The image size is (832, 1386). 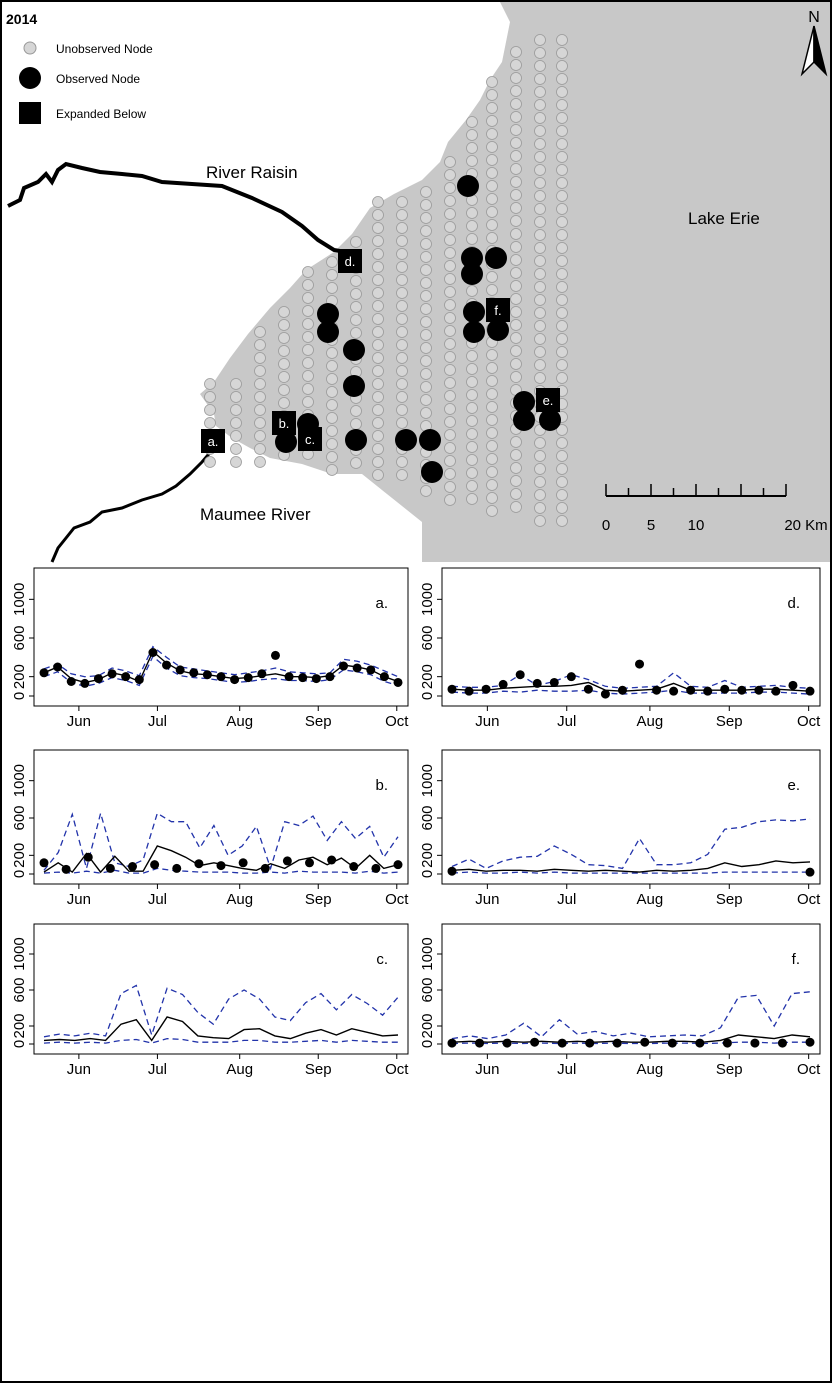 I want to click on svg-text: e., so click(x=548, y=400).